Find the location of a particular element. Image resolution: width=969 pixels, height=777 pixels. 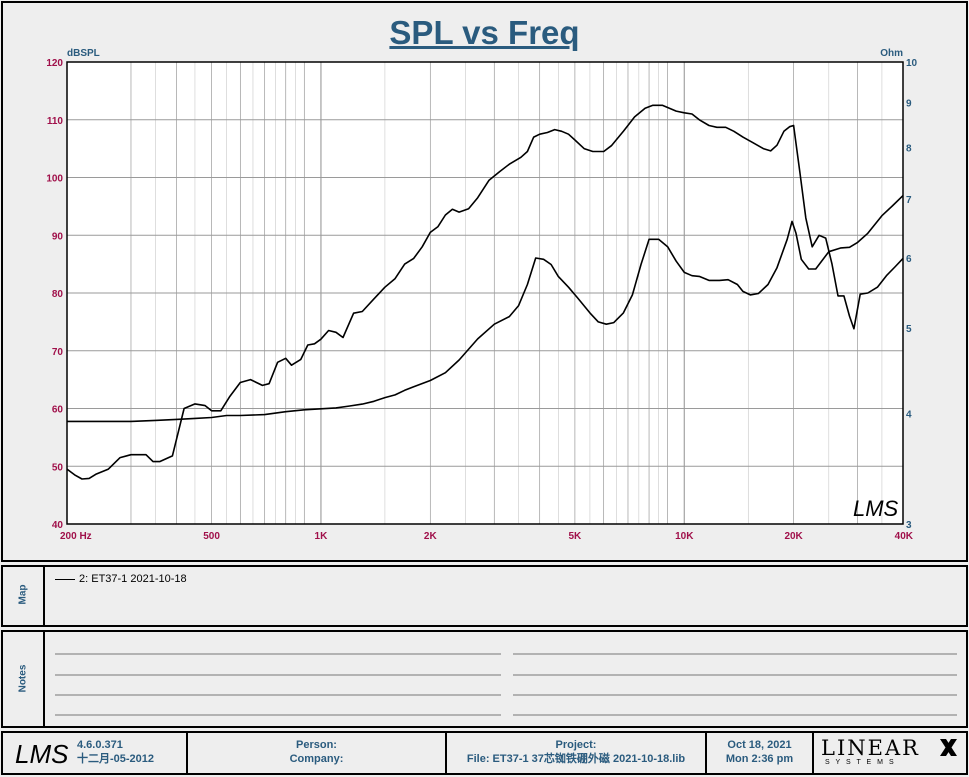

y-right-tick-label: 7 is located at coordinates (909, 200).